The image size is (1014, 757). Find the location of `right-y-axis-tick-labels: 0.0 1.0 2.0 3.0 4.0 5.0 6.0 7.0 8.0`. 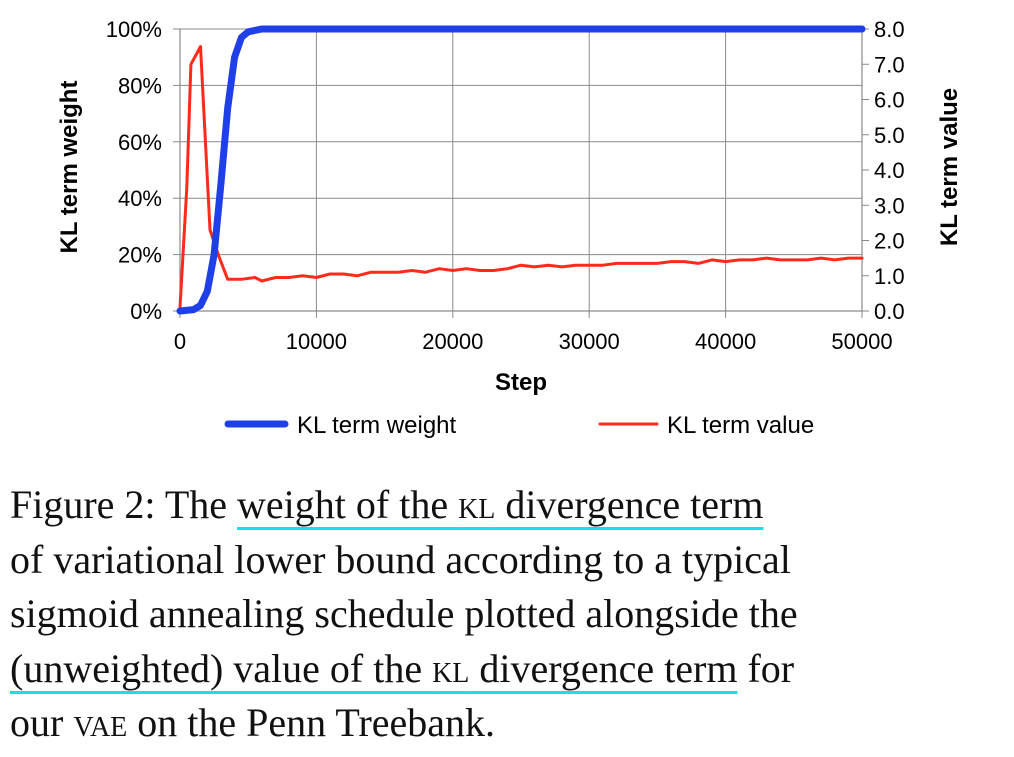

right-y-axis-tick-labels: 0.0 1.0 2.0 3.0 4.0 5.0 6.0 7.0 8.0 is located at coordinates (889, 170).